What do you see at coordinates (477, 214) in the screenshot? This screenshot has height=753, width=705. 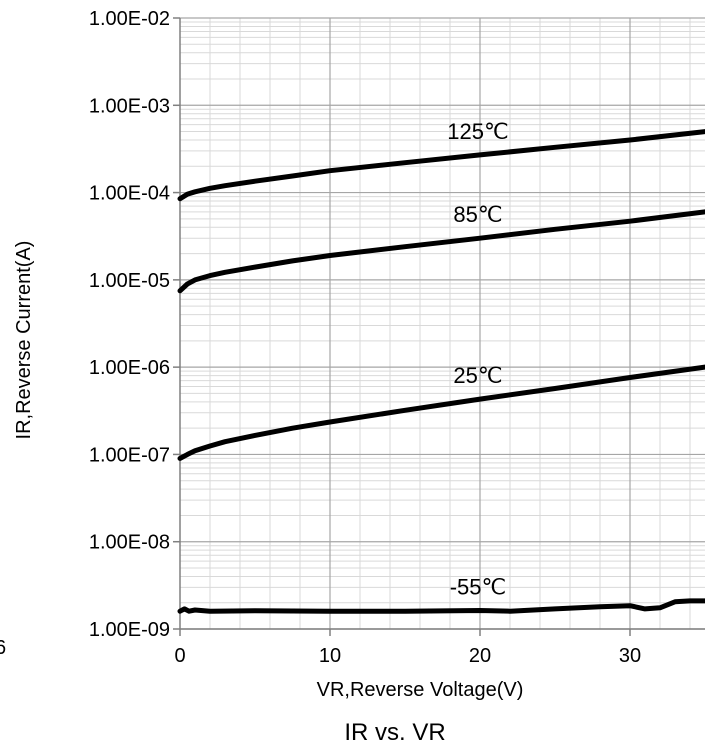 I see `series-label: 85℃` at bounding box center [477, 214].